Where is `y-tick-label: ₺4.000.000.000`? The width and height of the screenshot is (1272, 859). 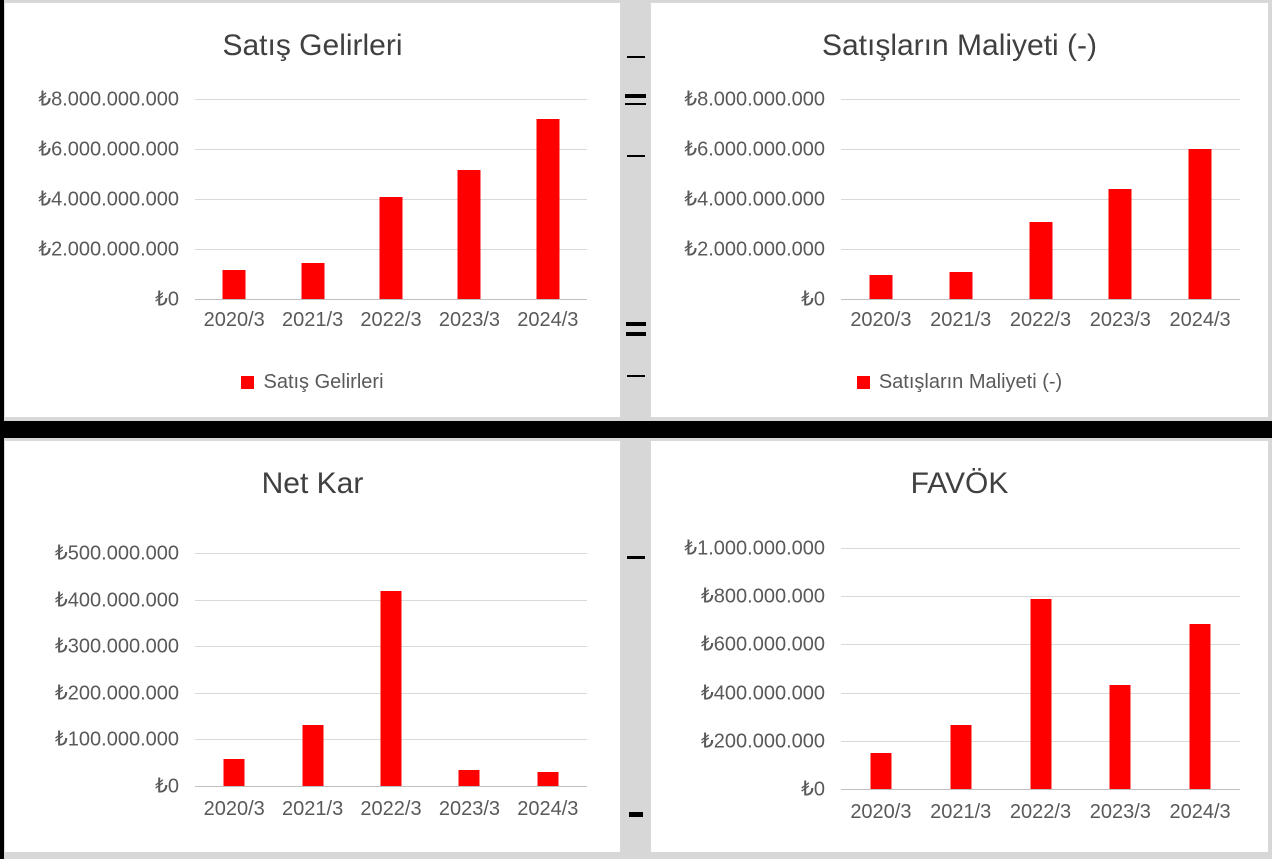
y-tick-label: ₺4.000.000.000 is located at coordinates (108, 199).